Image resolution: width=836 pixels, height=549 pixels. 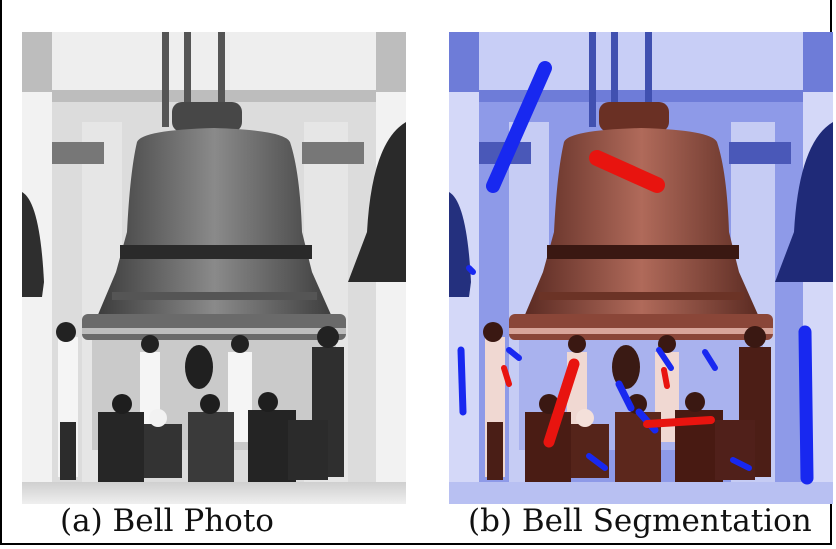 I want to click on caption-panel-a: (a) Bell Photo, so click(x=167, y=521).